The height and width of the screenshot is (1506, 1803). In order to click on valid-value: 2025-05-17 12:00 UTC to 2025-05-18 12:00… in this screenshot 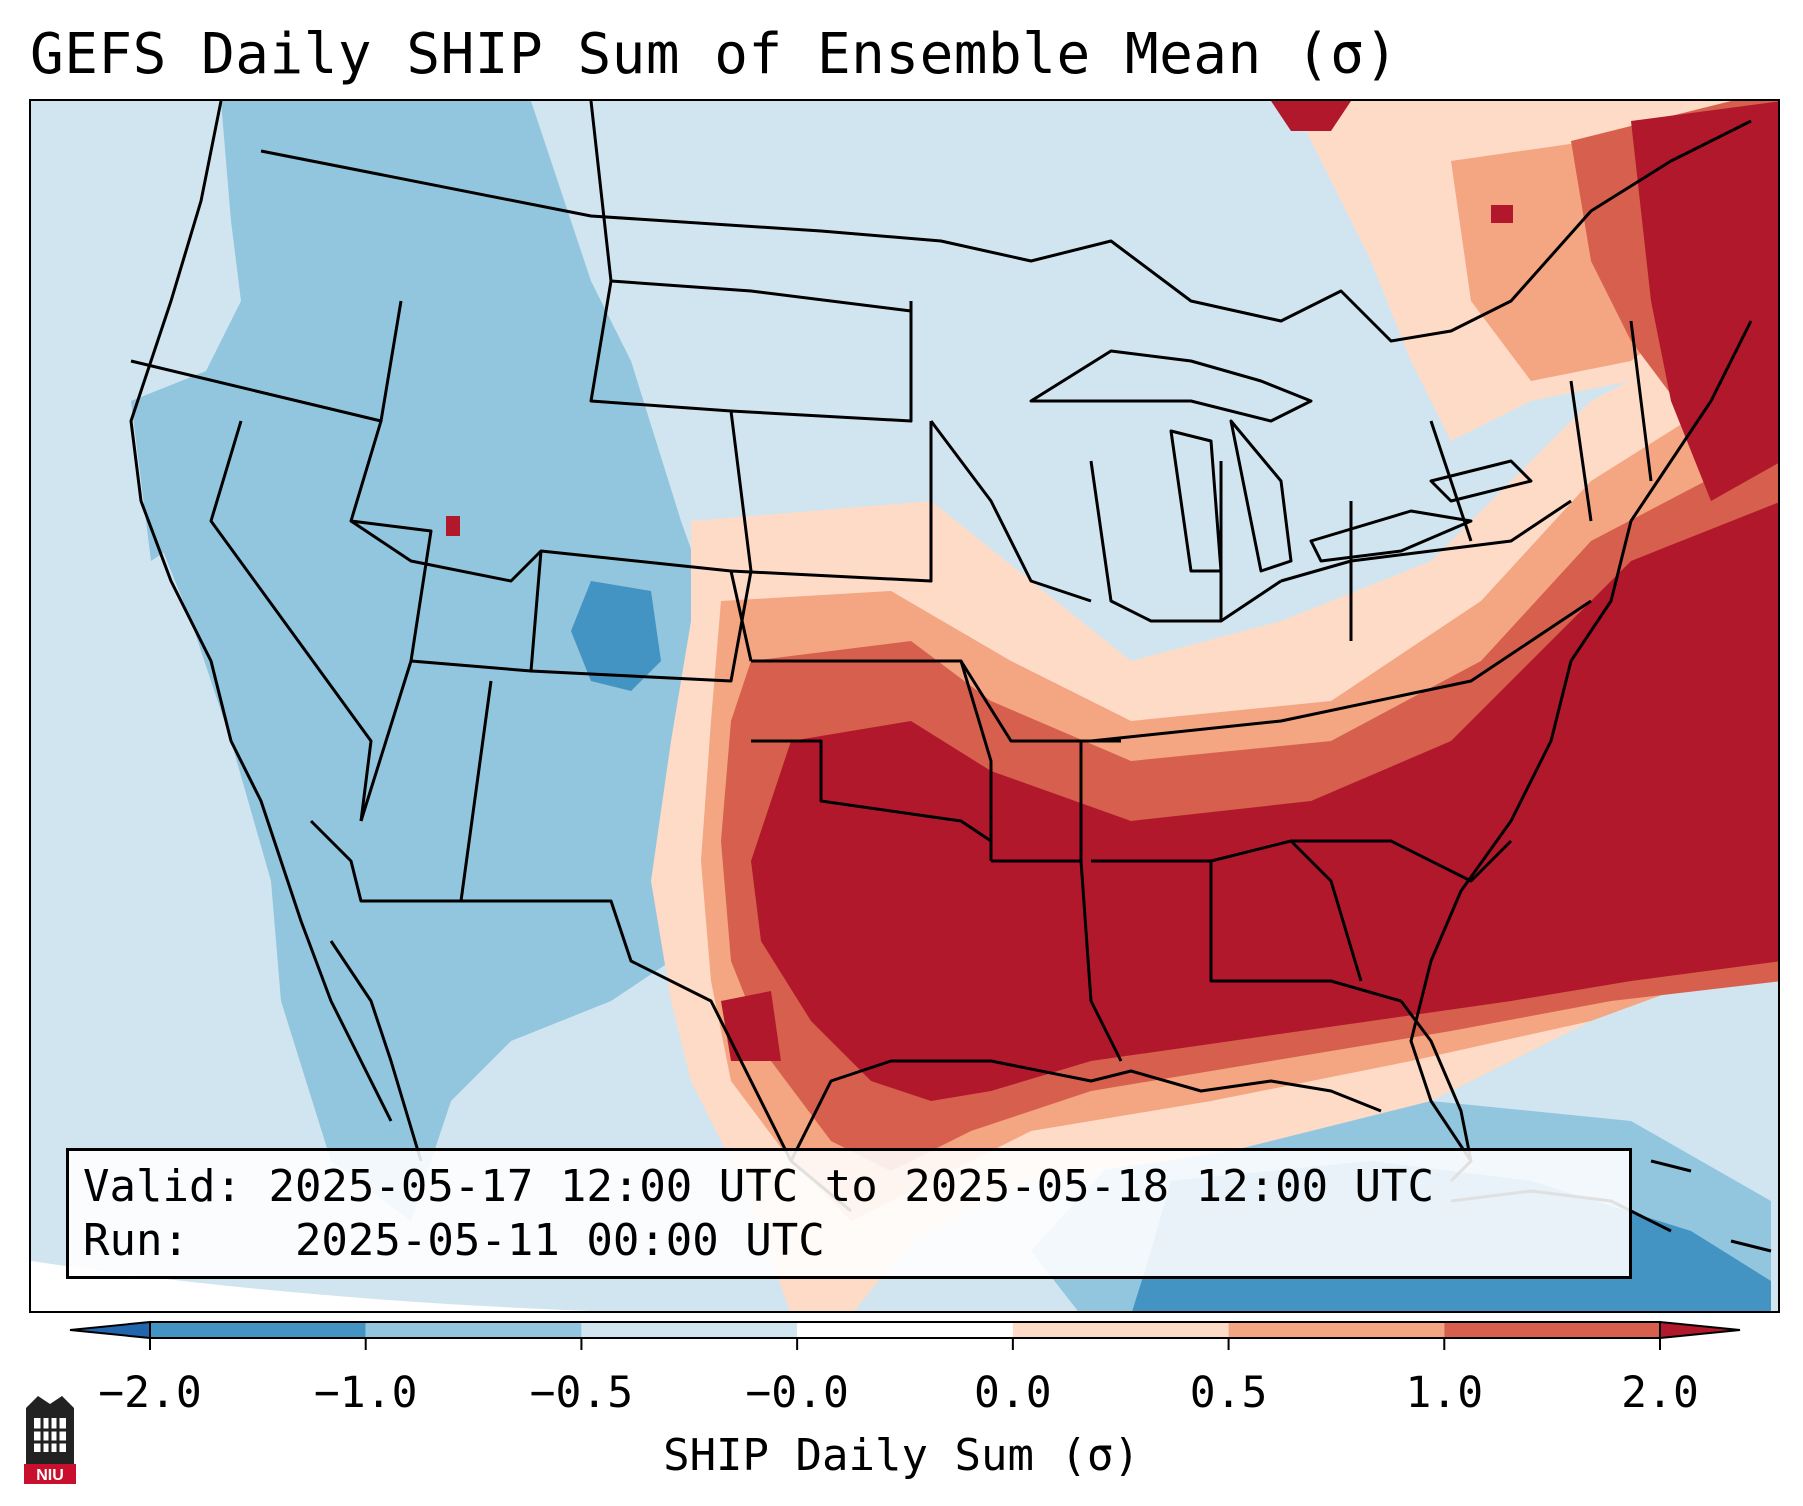, I will do `click(851, 1186)`.